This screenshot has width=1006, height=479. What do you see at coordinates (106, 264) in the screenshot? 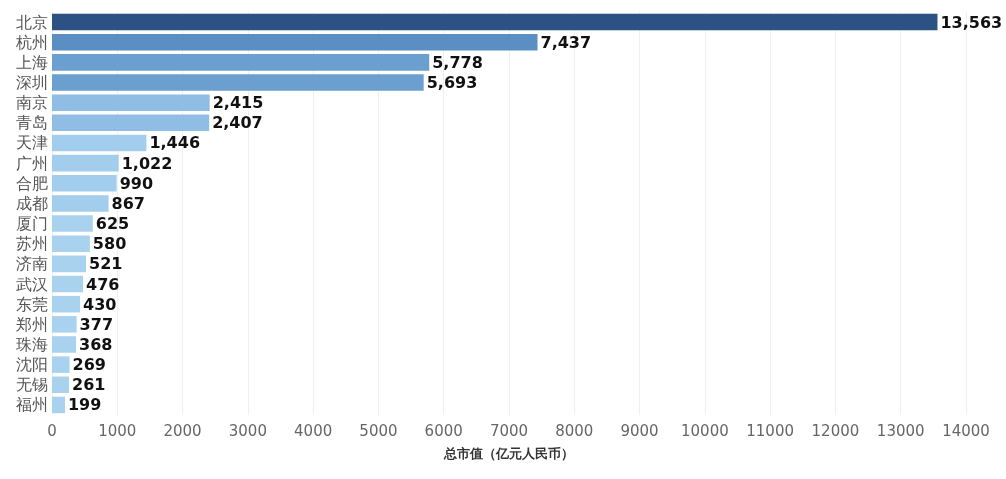
I see `data-label: 521` at bounding box center [106, 264].